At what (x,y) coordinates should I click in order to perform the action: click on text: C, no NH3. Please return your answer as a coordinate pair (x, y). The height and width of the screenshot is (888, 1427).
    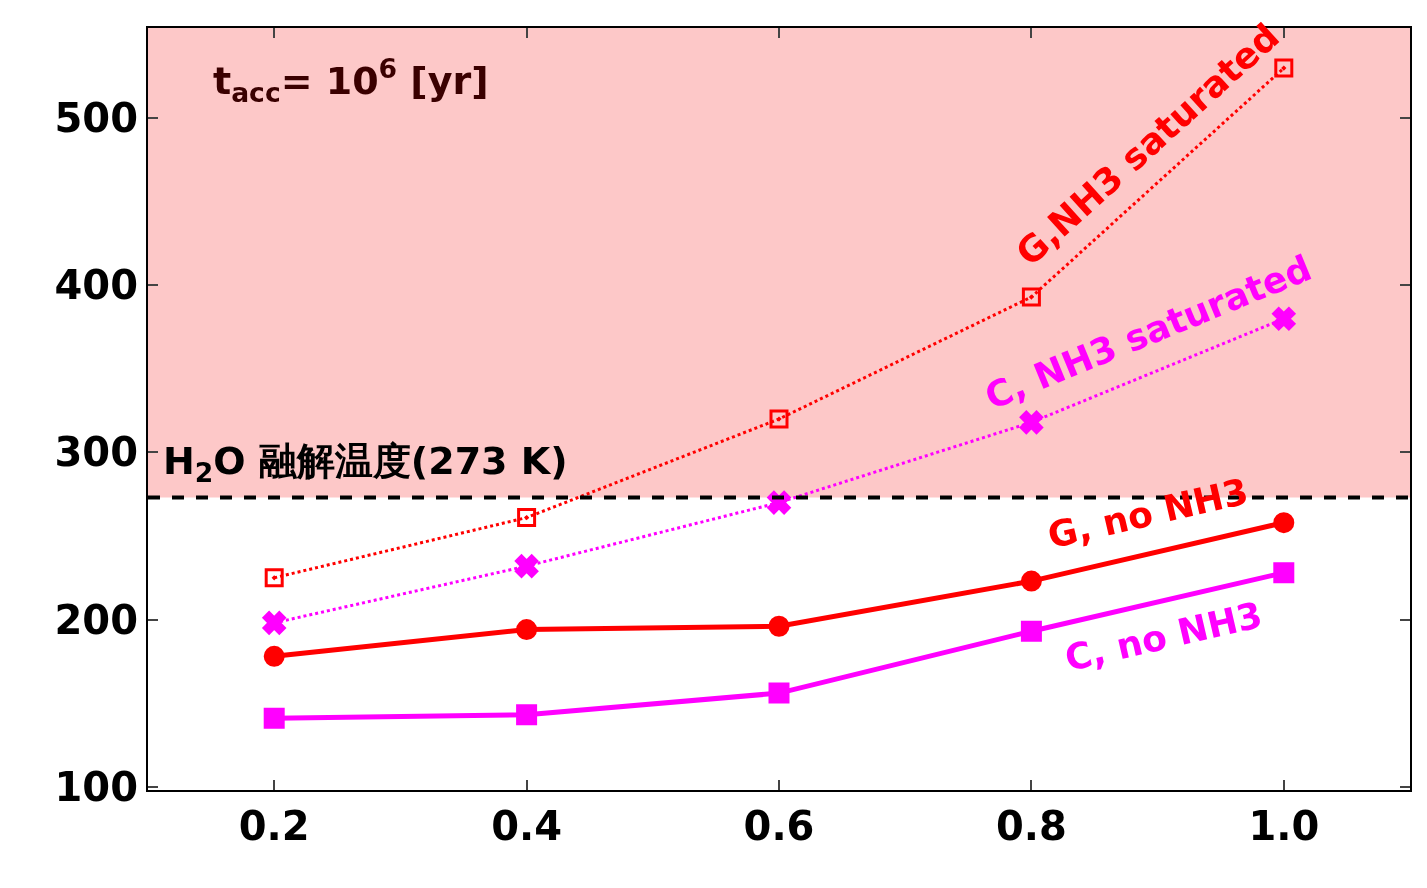
    Looking at the image, I should click on (1163, 636).